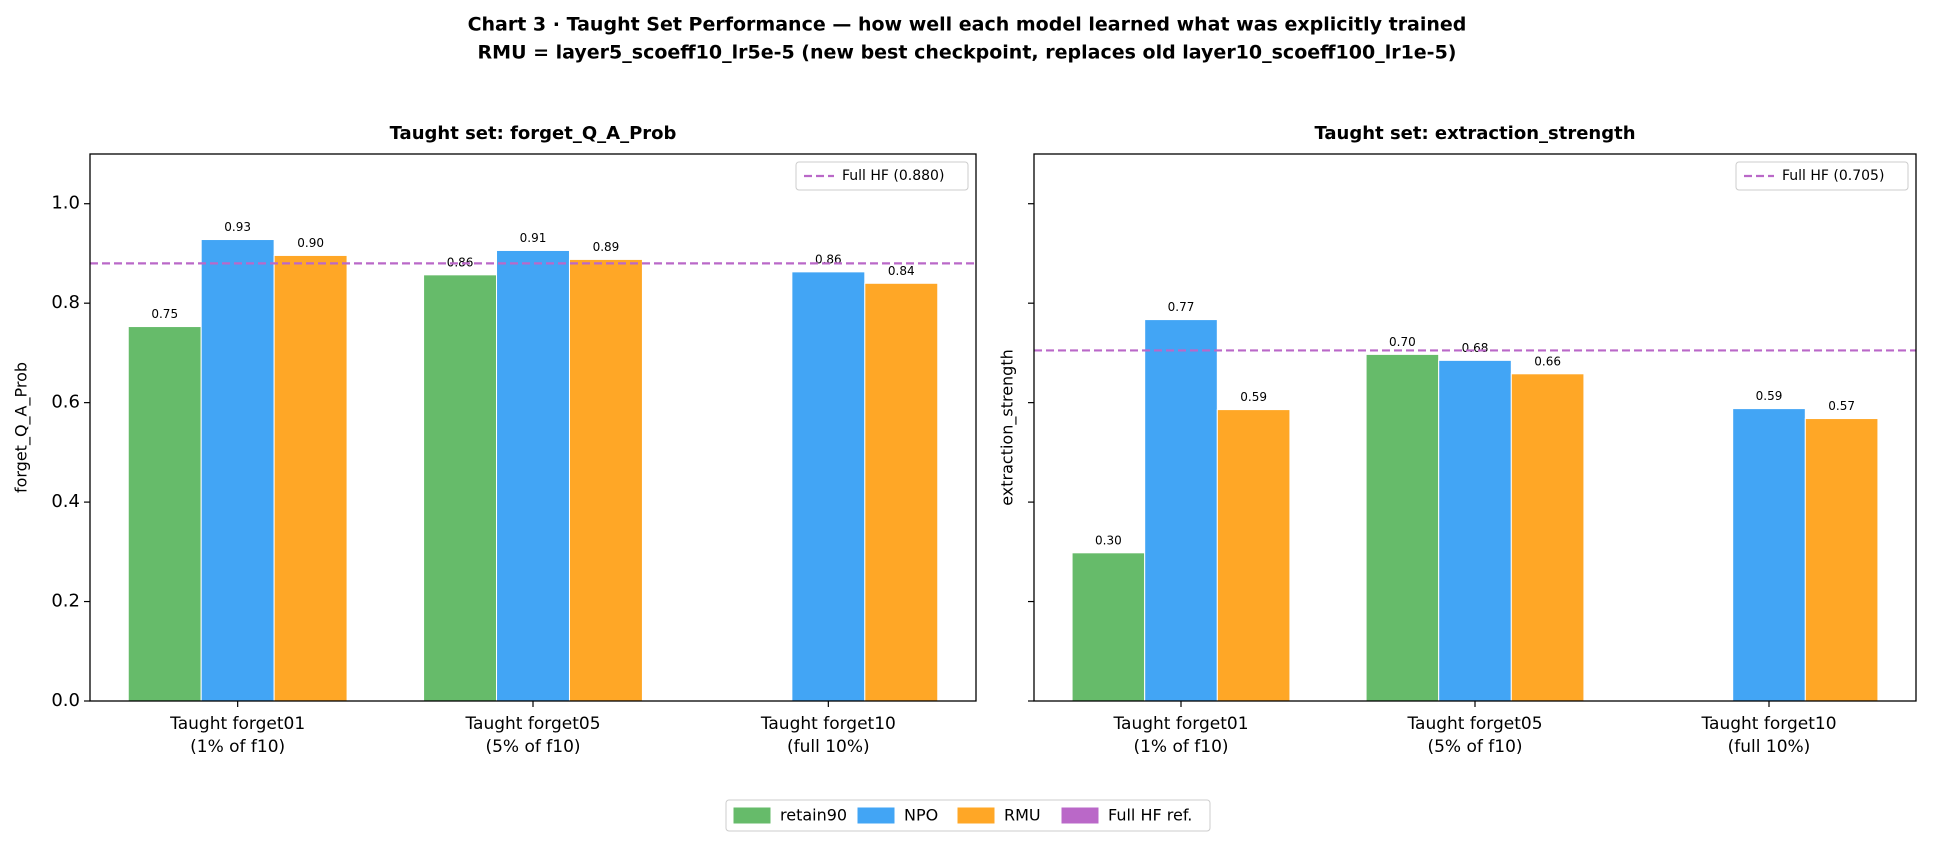 The image size is (1935, 846). I want to click on value-label: 0.93, so click(237, 227).